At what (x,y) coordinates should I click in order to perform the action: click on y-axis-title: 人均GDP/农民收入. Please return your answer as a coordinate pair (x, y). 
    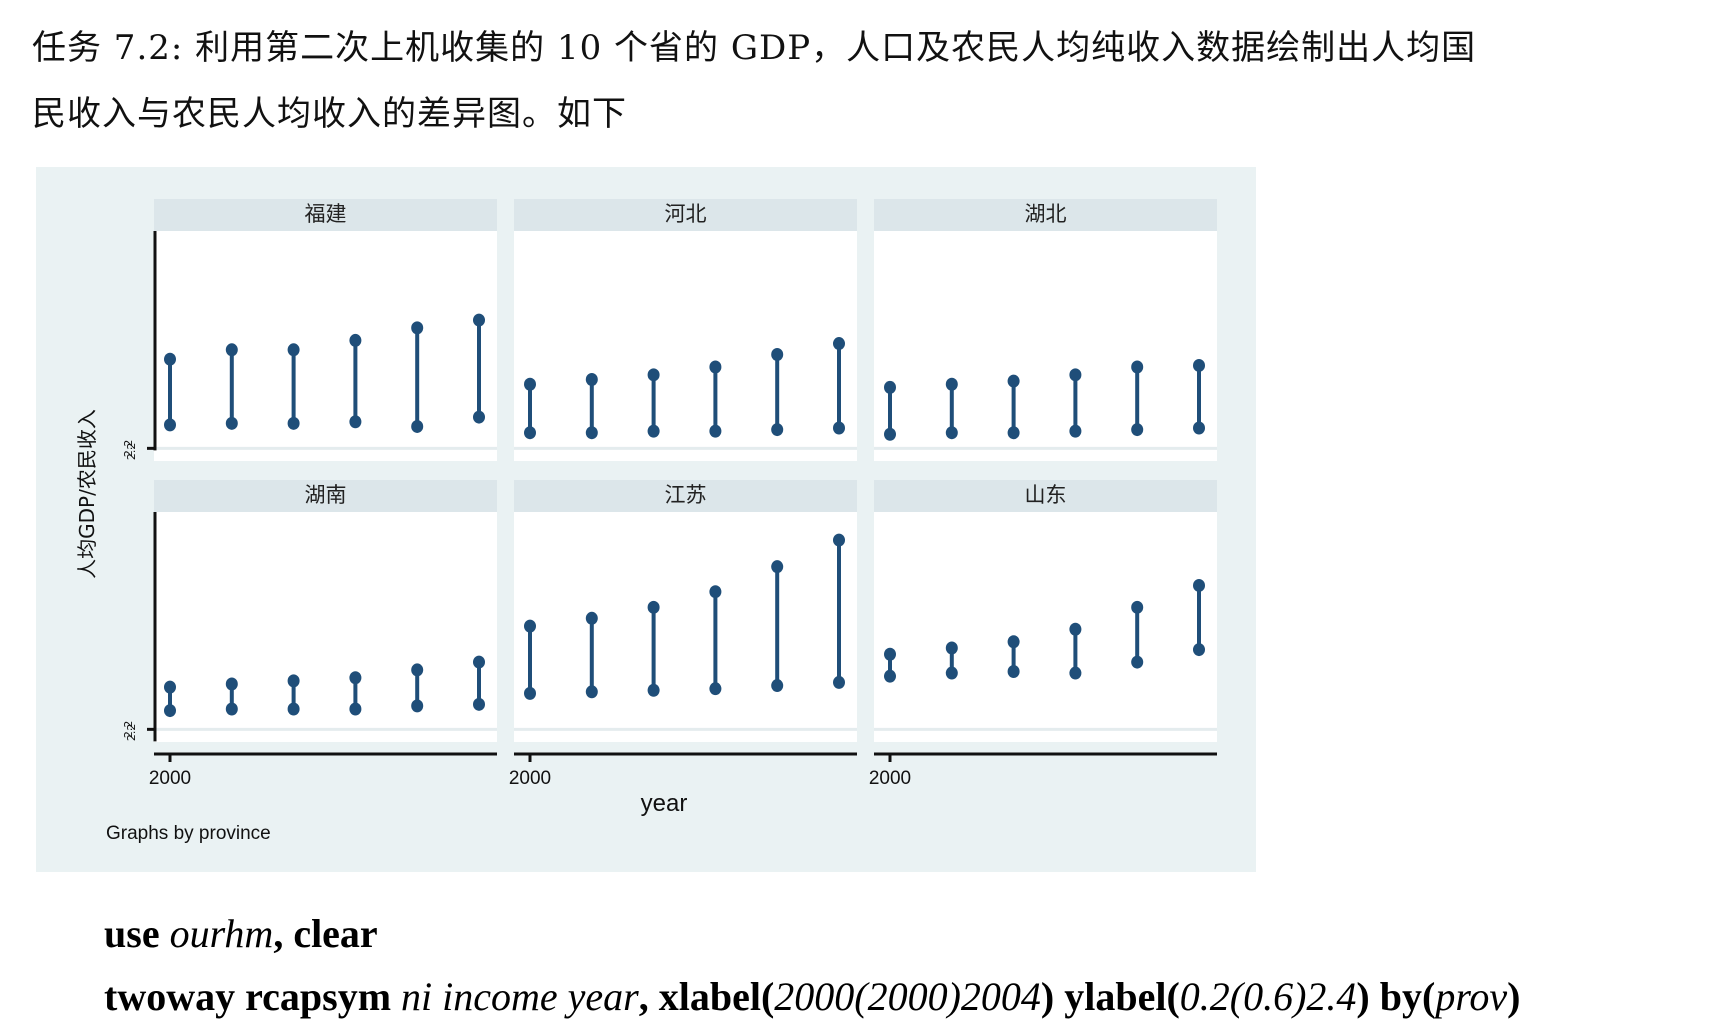
    Looking at the image, I should click on (87, 494).